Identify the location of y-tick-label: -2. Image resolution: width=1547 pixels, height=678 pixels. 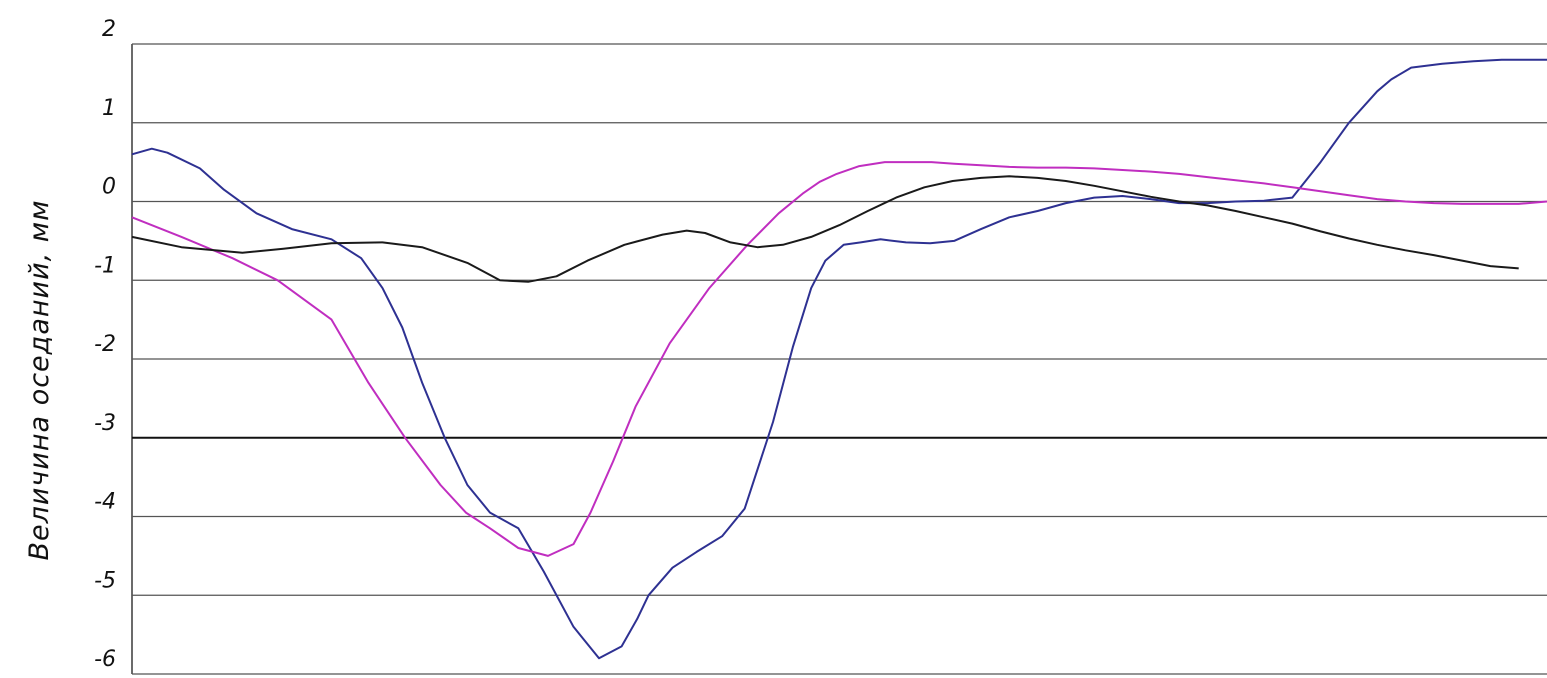
(105, 344).